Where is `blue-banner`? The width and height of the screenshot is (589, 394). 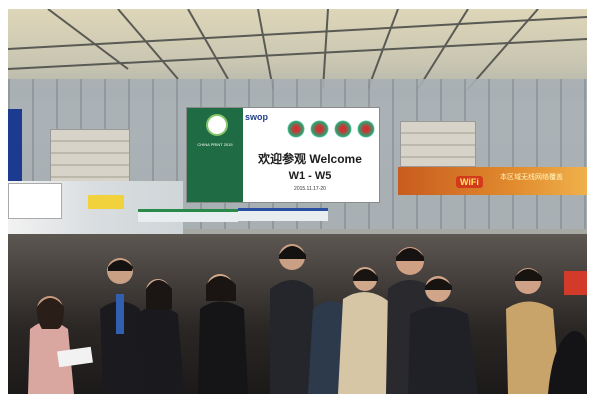 blue-banner is located at coordinates (15, 149).